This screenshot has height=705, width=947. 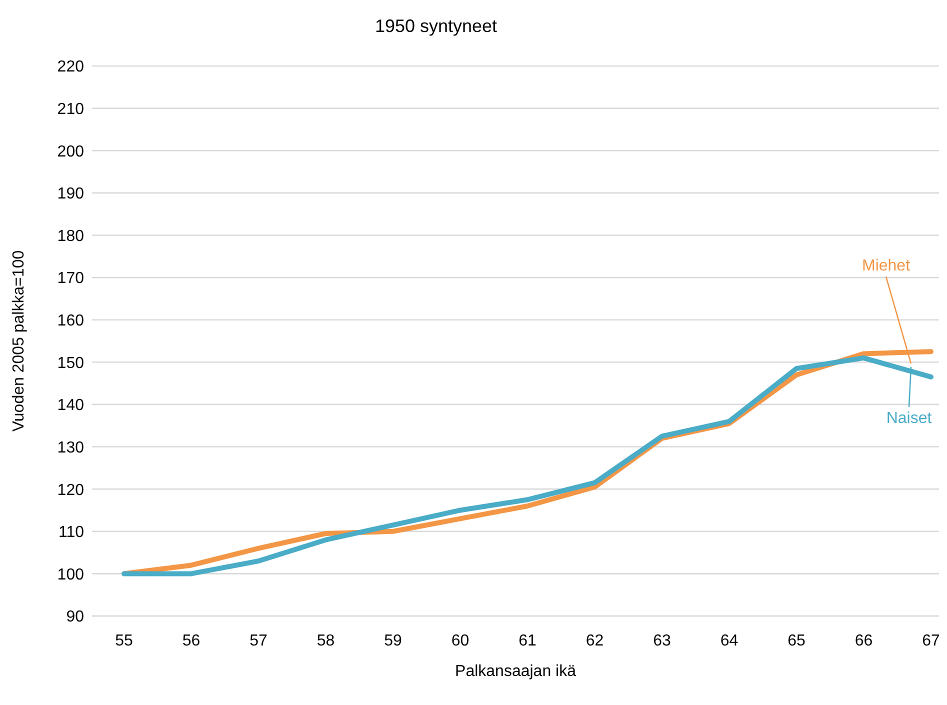 I want to click on y-tick-label: 110, so click(x=71, y=533).